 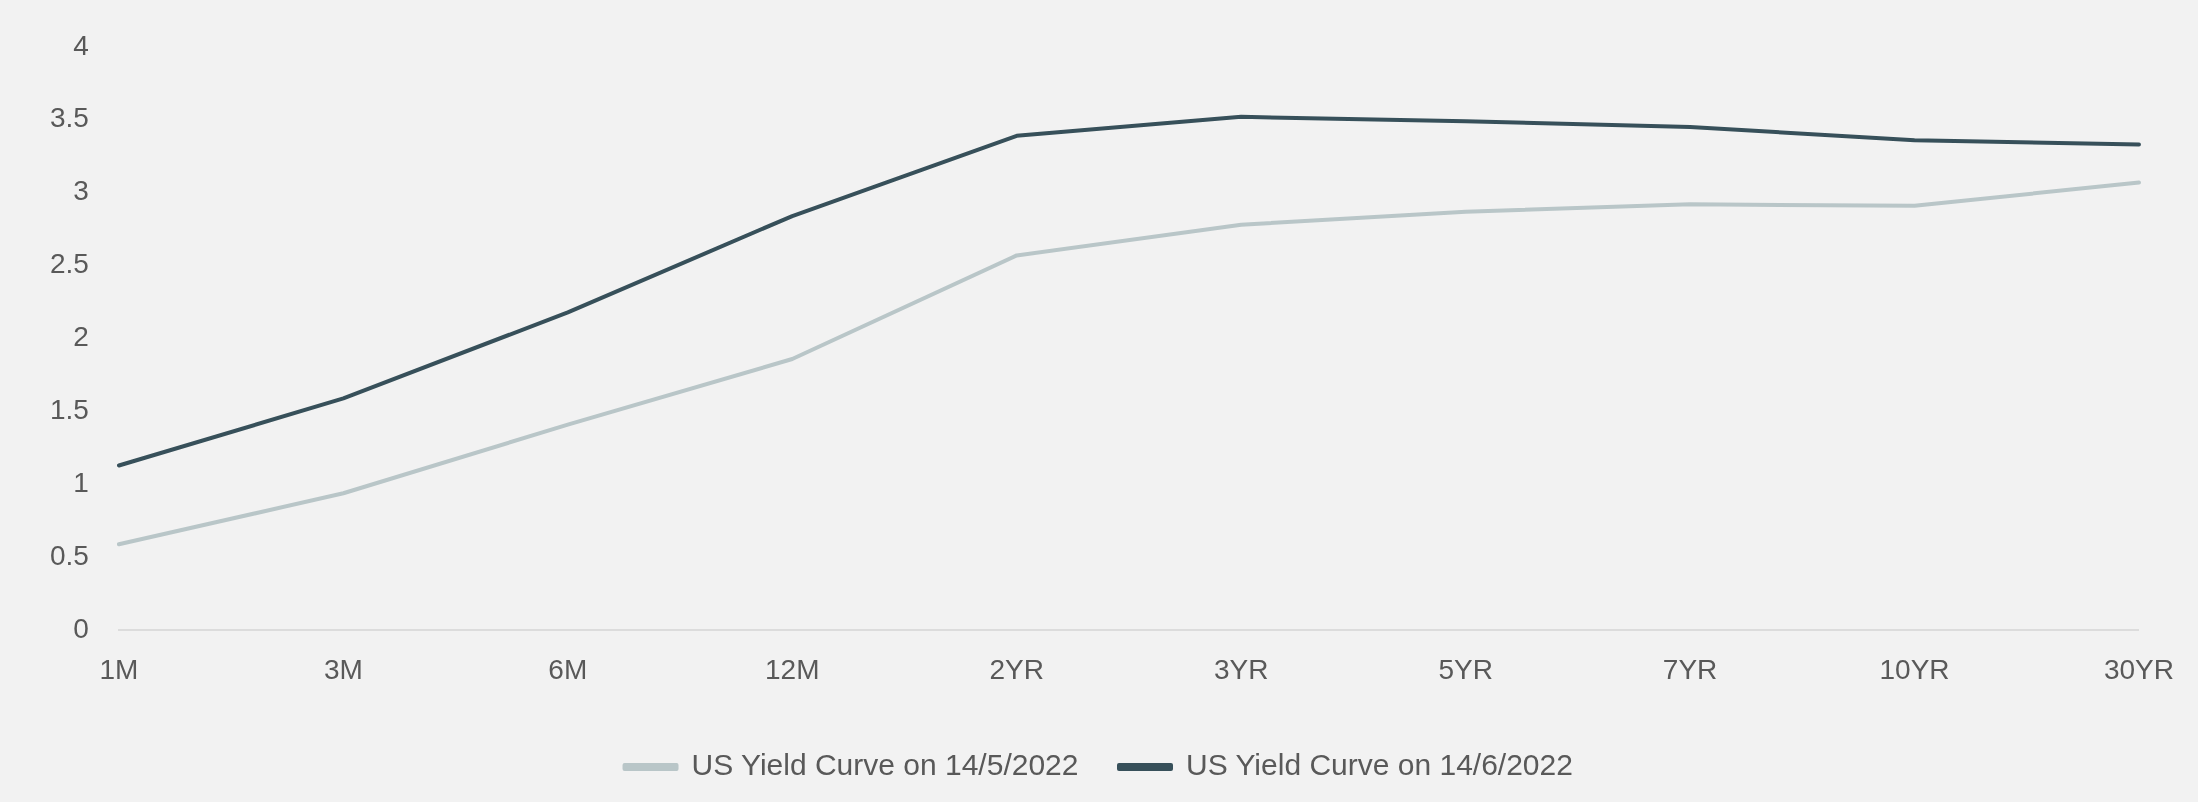 What do you see at coordinates (2138, 669) in the screenshot?
I see `x-tick-label: 30YR` at bounding box center [2138, 669].